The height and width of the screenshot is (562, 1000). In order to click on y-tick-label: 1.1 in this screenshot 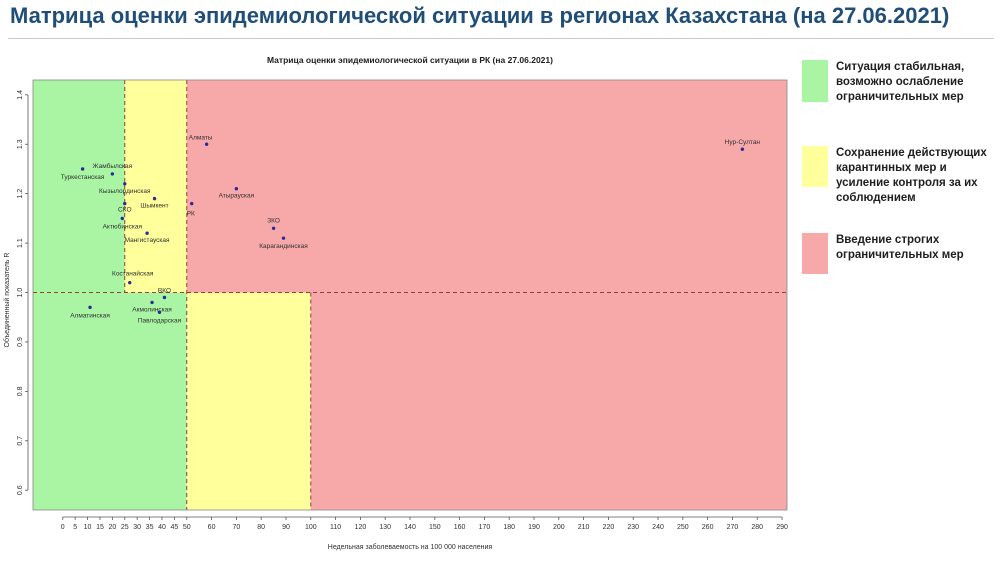, I will do `click(20, 243)`.